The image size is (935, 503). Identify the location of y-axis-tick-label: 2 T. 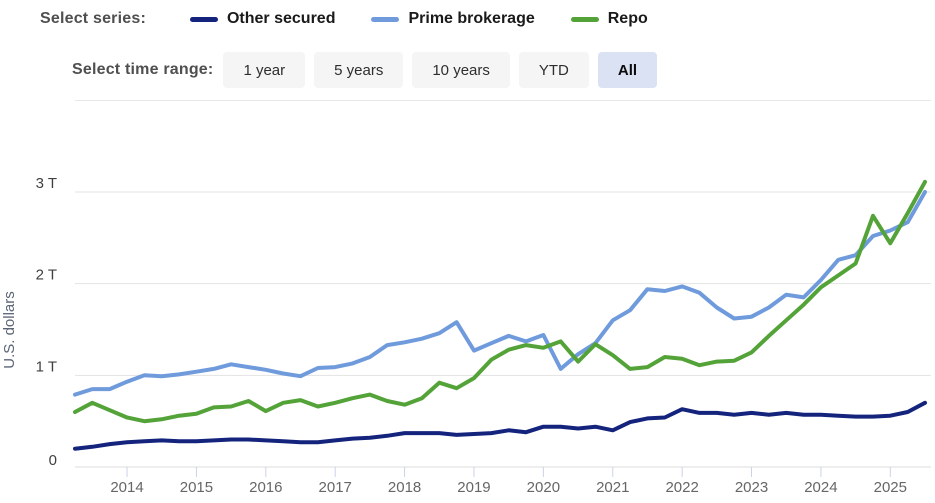
(46, 275).